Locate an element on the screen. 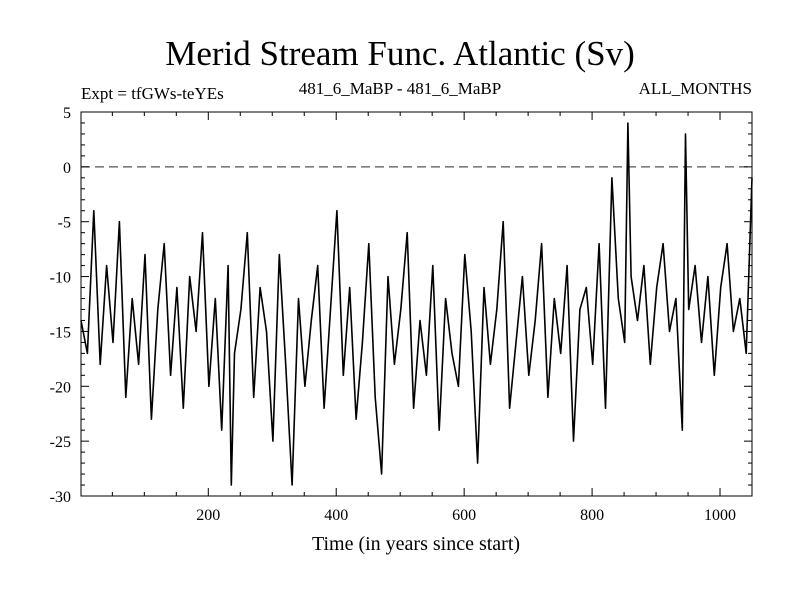  y-tick-label: -20 is located at coordinates (60, 387).